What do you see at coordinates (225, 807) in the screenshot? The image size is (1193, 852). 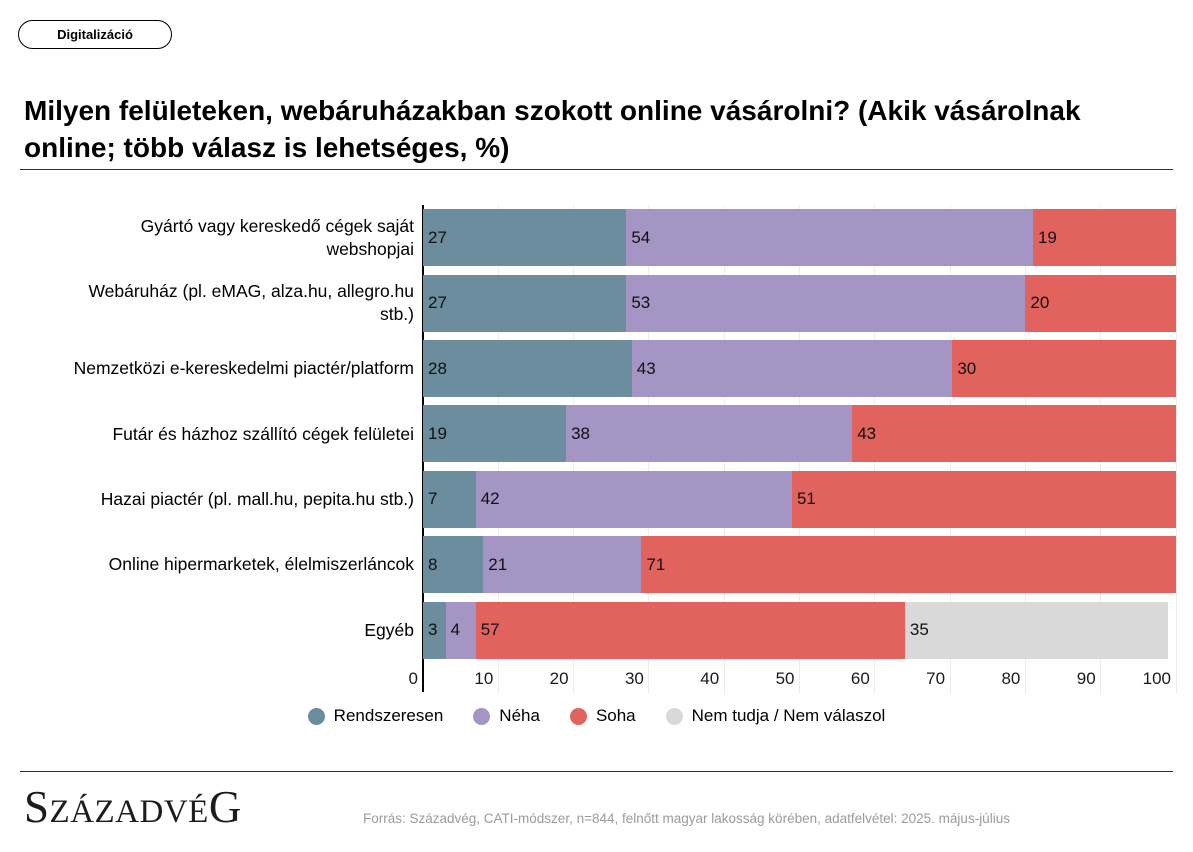 I see `logo-last-letter: G` at bounding box center [225, 807].